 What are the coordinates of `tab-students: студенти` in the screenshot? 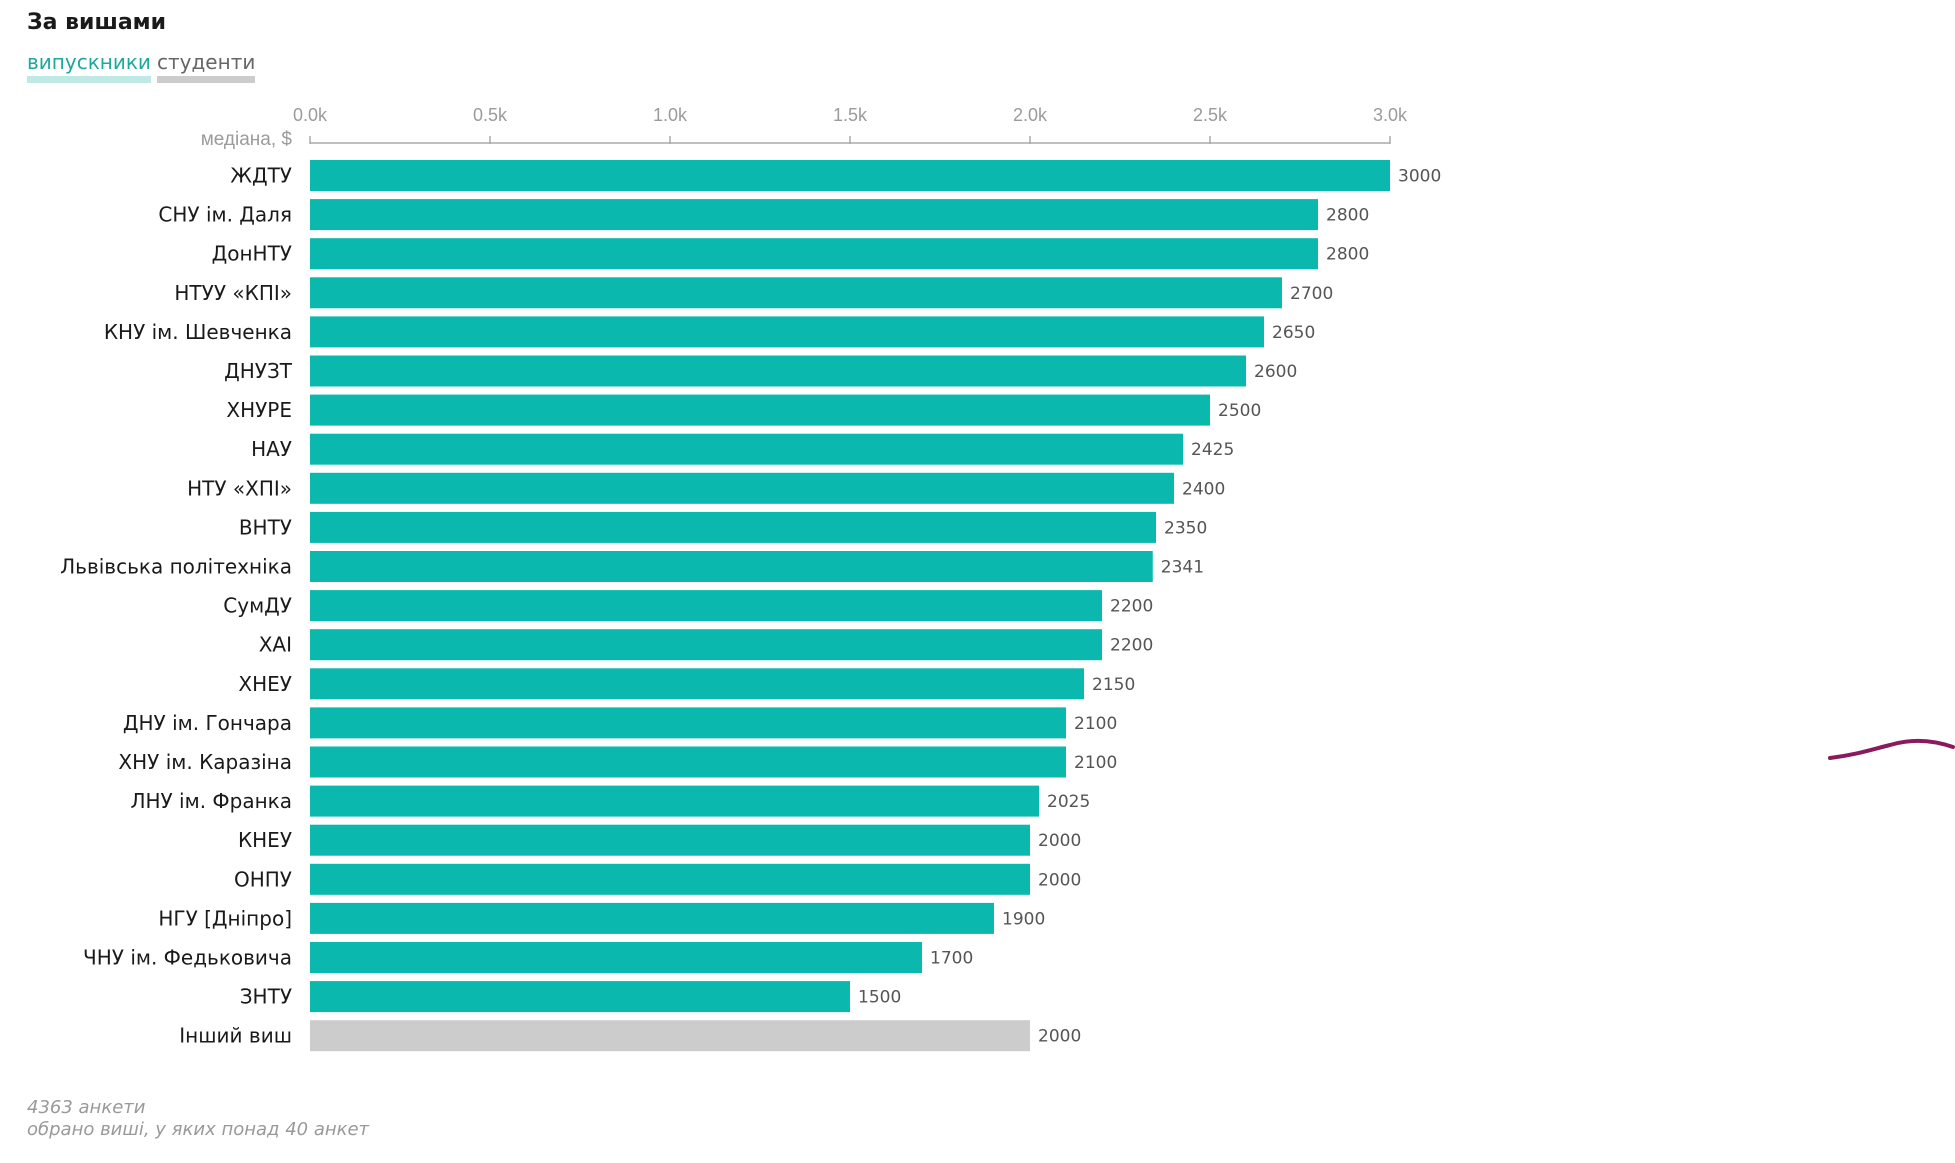 It's located at (206, 66).